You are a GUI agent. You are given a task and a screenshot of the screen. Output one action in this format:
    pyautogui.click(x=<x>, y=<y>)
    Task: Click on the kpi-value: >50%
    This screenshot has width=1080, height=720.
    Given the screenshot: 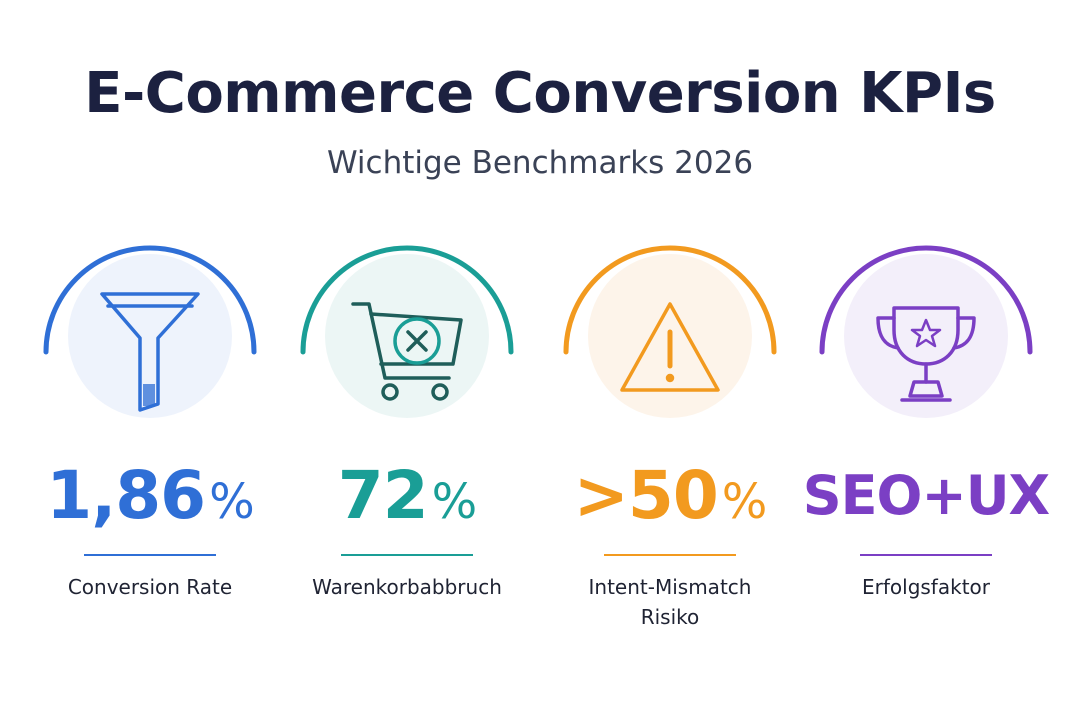 What is the action you would take?
    pyautogui.click(x=670, y=495)
    